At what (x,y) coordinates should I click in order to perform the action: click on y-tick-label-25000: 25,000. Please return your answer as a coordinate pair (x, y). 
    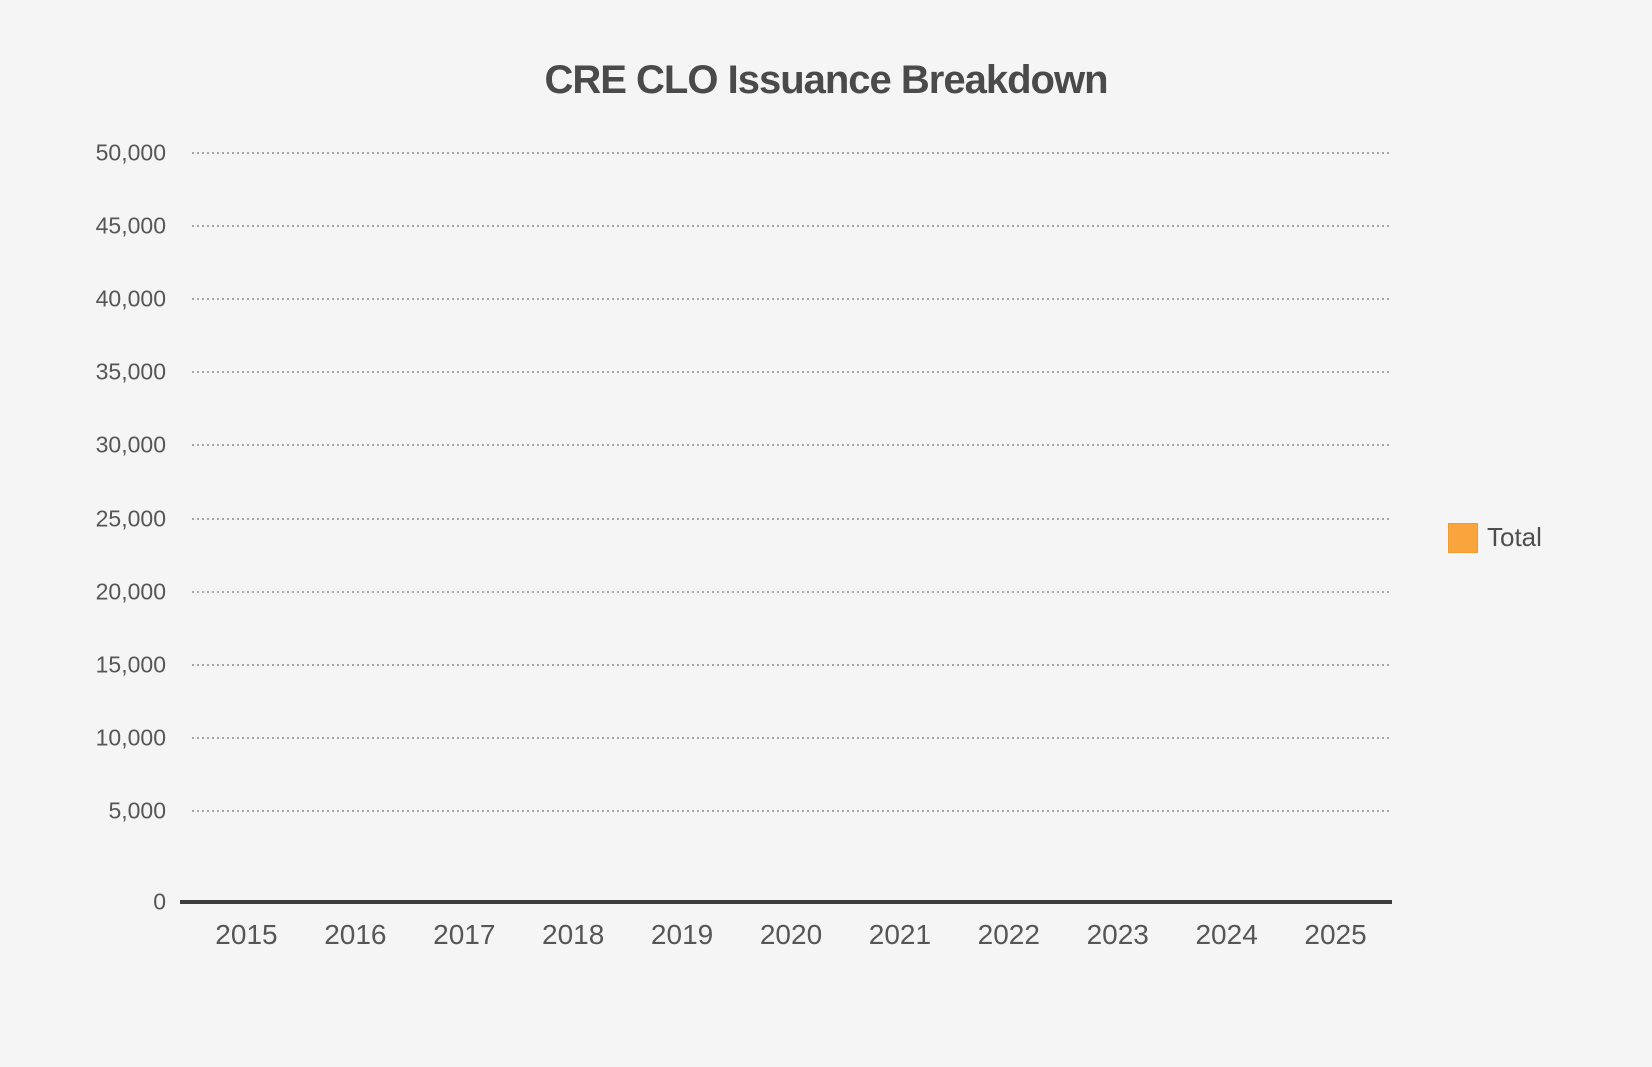
    Looking at the image, I should click on (130, 518).